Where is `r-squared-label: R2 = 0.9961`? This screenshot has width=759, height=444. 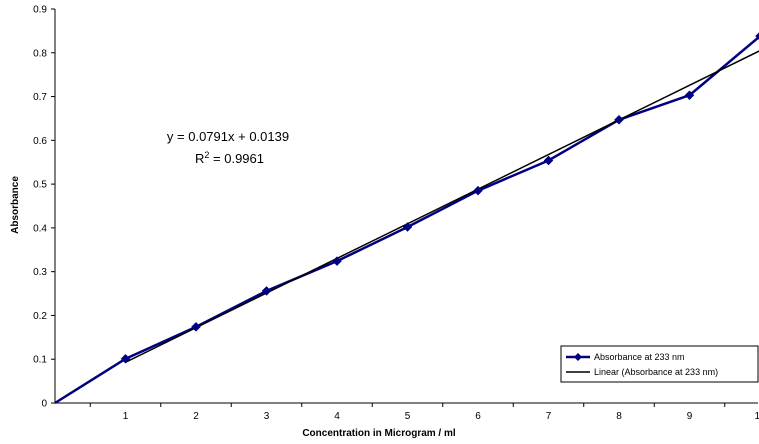
r-squared-label: R2 = 0.9961 is located at coordinates (229, 158).